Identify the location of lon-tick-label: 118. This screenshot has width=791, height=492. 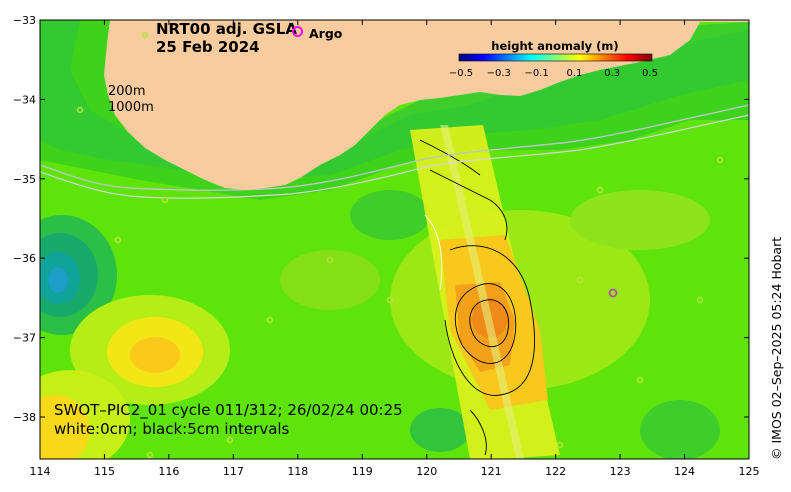
(297, 471).